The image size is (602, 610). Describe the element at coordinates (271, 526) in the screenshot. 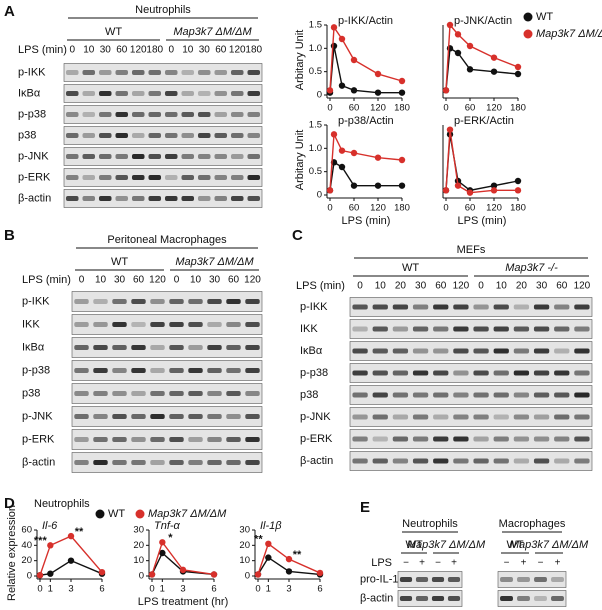

I see `chart-title: Il-1β` at that location.